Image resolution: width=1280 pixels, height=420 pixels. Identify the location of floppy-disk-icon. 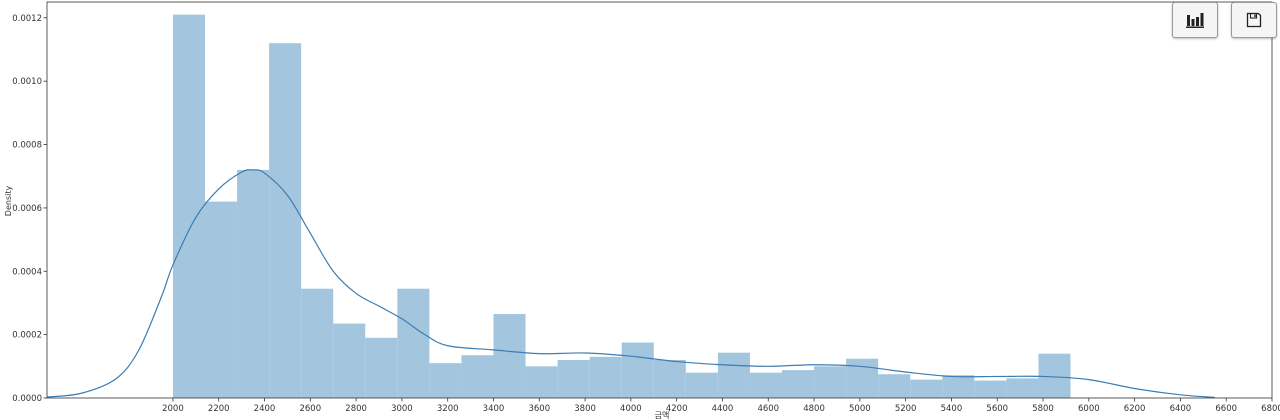
(1254, 20).